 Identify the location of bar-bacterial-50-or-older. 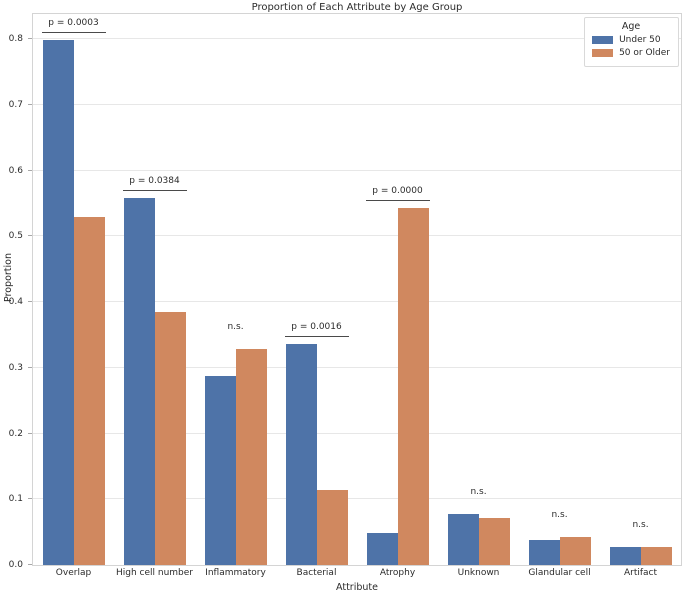
(332, 527).